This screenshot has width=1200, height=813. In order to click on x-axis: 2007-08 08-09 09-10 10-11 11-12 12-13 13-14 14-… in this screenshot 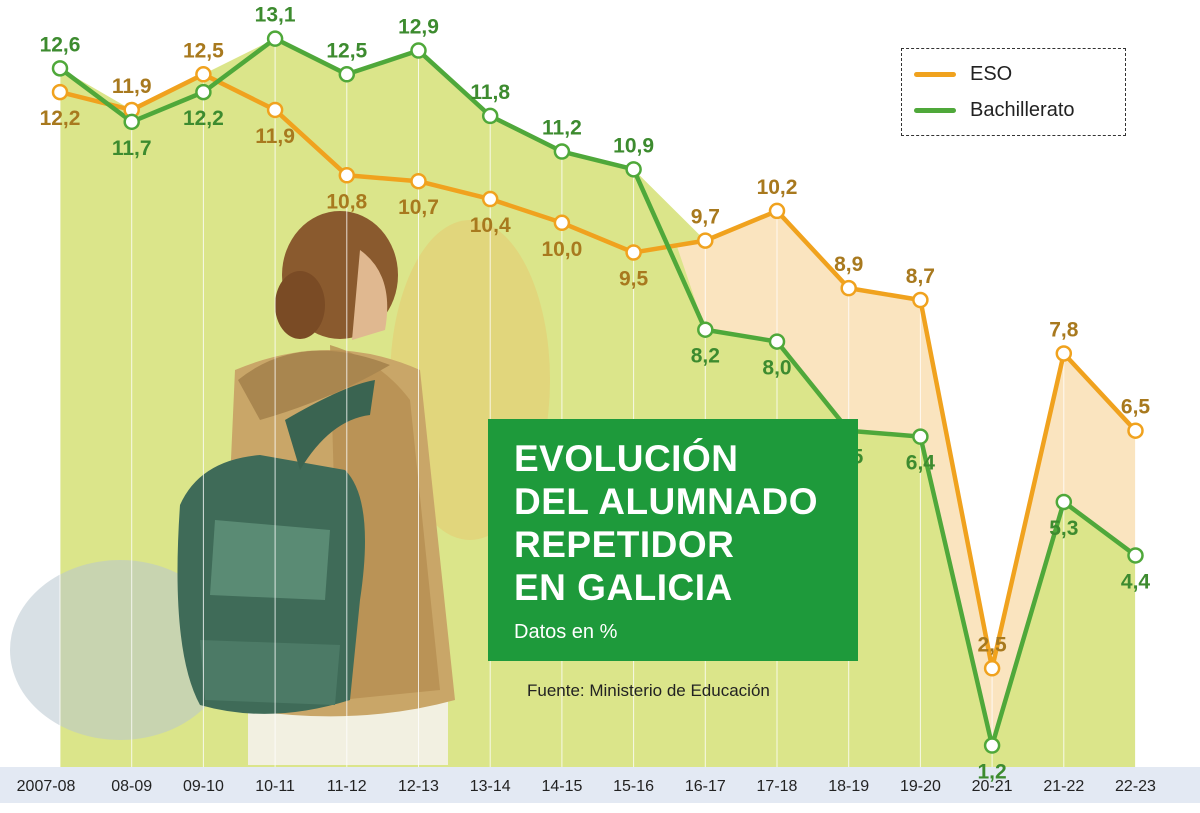, I will do `click(600, 785)`.